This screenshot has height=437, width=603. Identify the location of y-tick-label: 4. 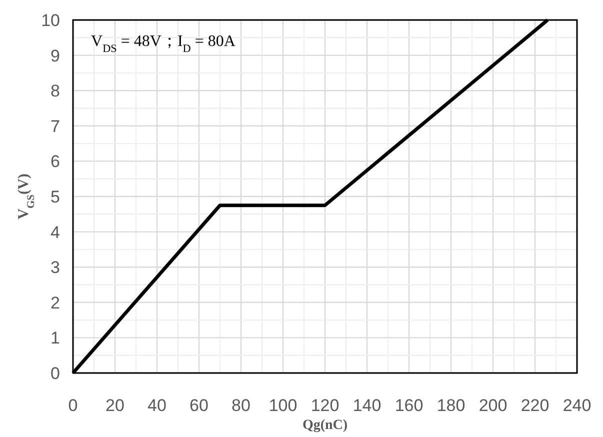
(55, 232).